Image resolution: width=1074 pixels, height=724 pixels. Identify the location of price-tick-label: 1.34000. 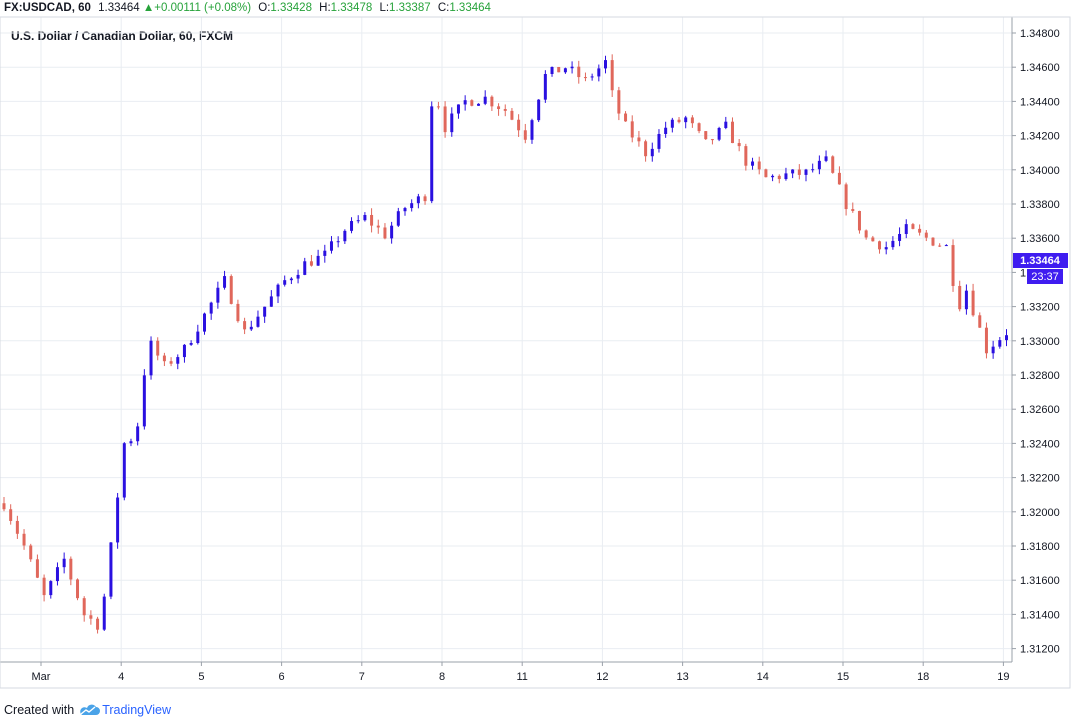
(1040, 171).